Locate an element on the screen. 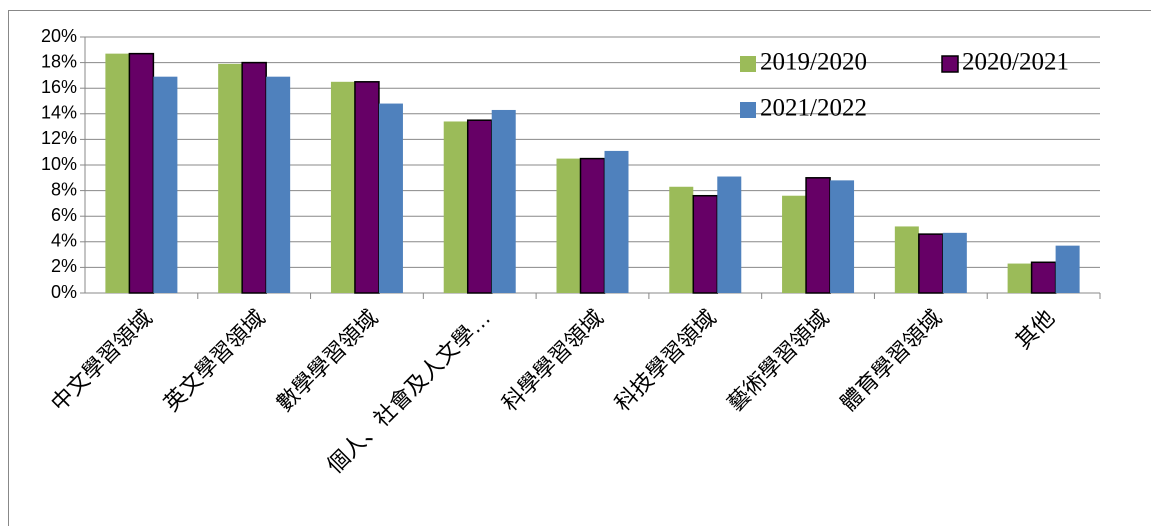 The width and height of the screenshot is (1151, 526). y-tick-label: 6% is located at coordinates (64, 215).